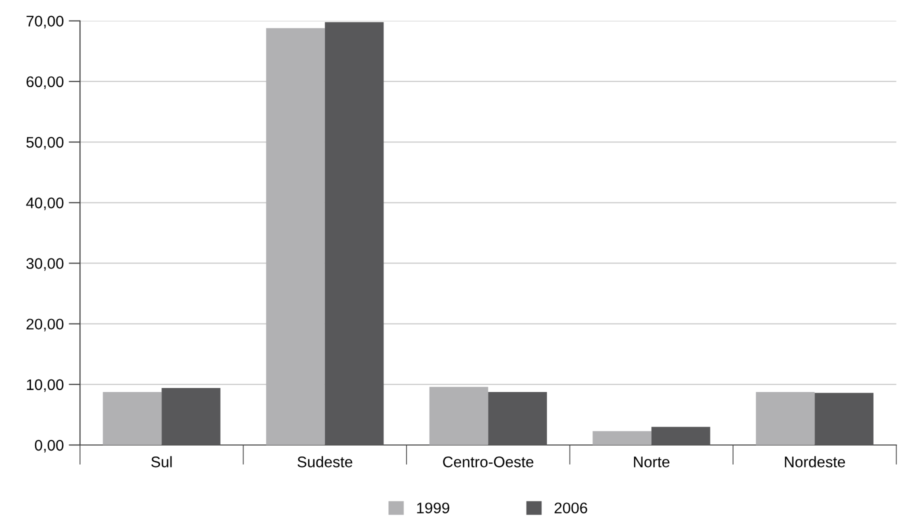 This screenshot has height=522, width=902. Describe the element at coordinates (49, 446) in the screenshot. I see `y-tick-label: 0,00` at that location.